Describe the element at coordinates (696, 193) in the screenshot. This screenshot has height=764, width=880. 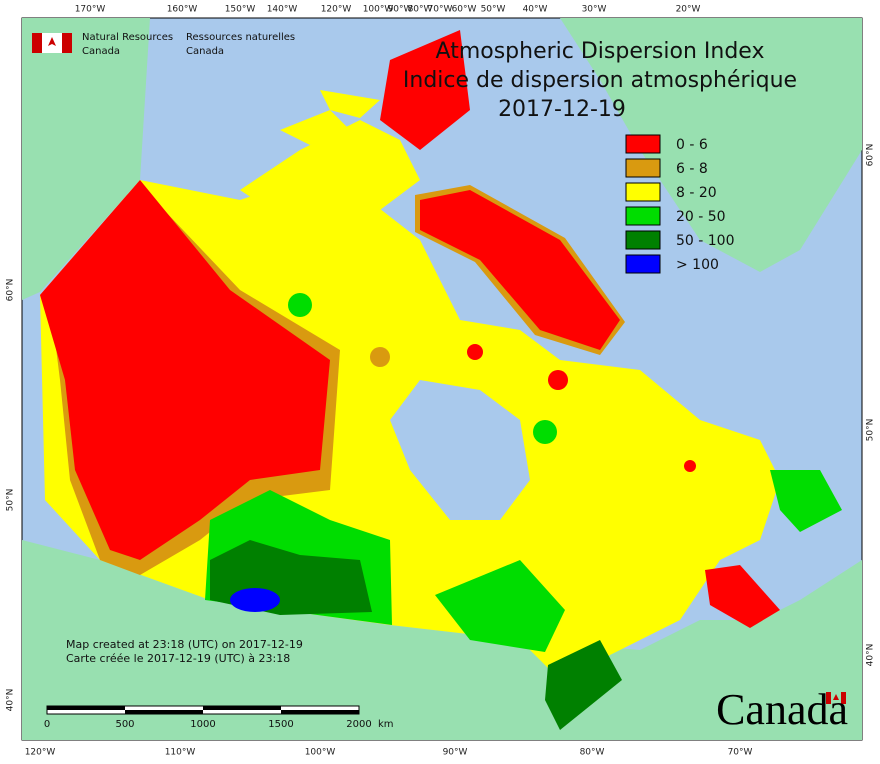
I see `legend-label: 8 - 20` at that location.